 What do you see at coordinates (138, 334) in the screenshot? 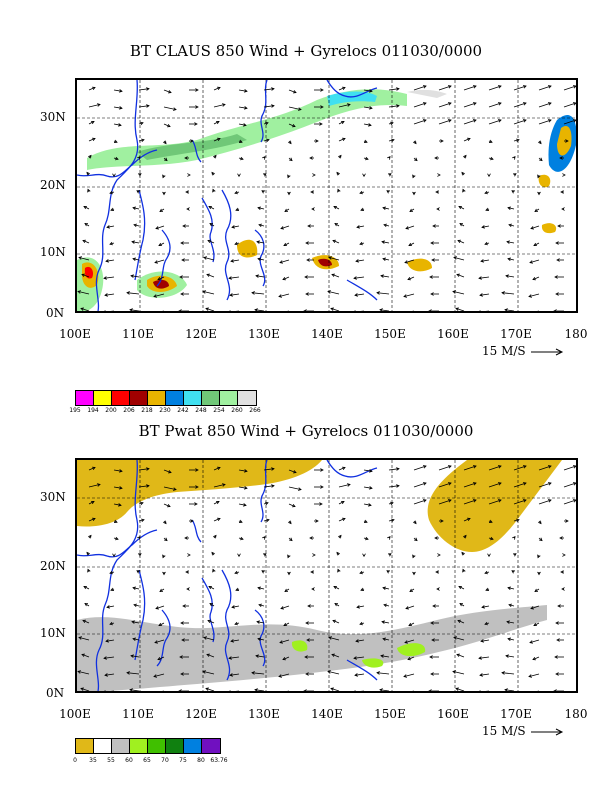
I see `panel1-lon-label: 110E` at bounding box center [138, 334].